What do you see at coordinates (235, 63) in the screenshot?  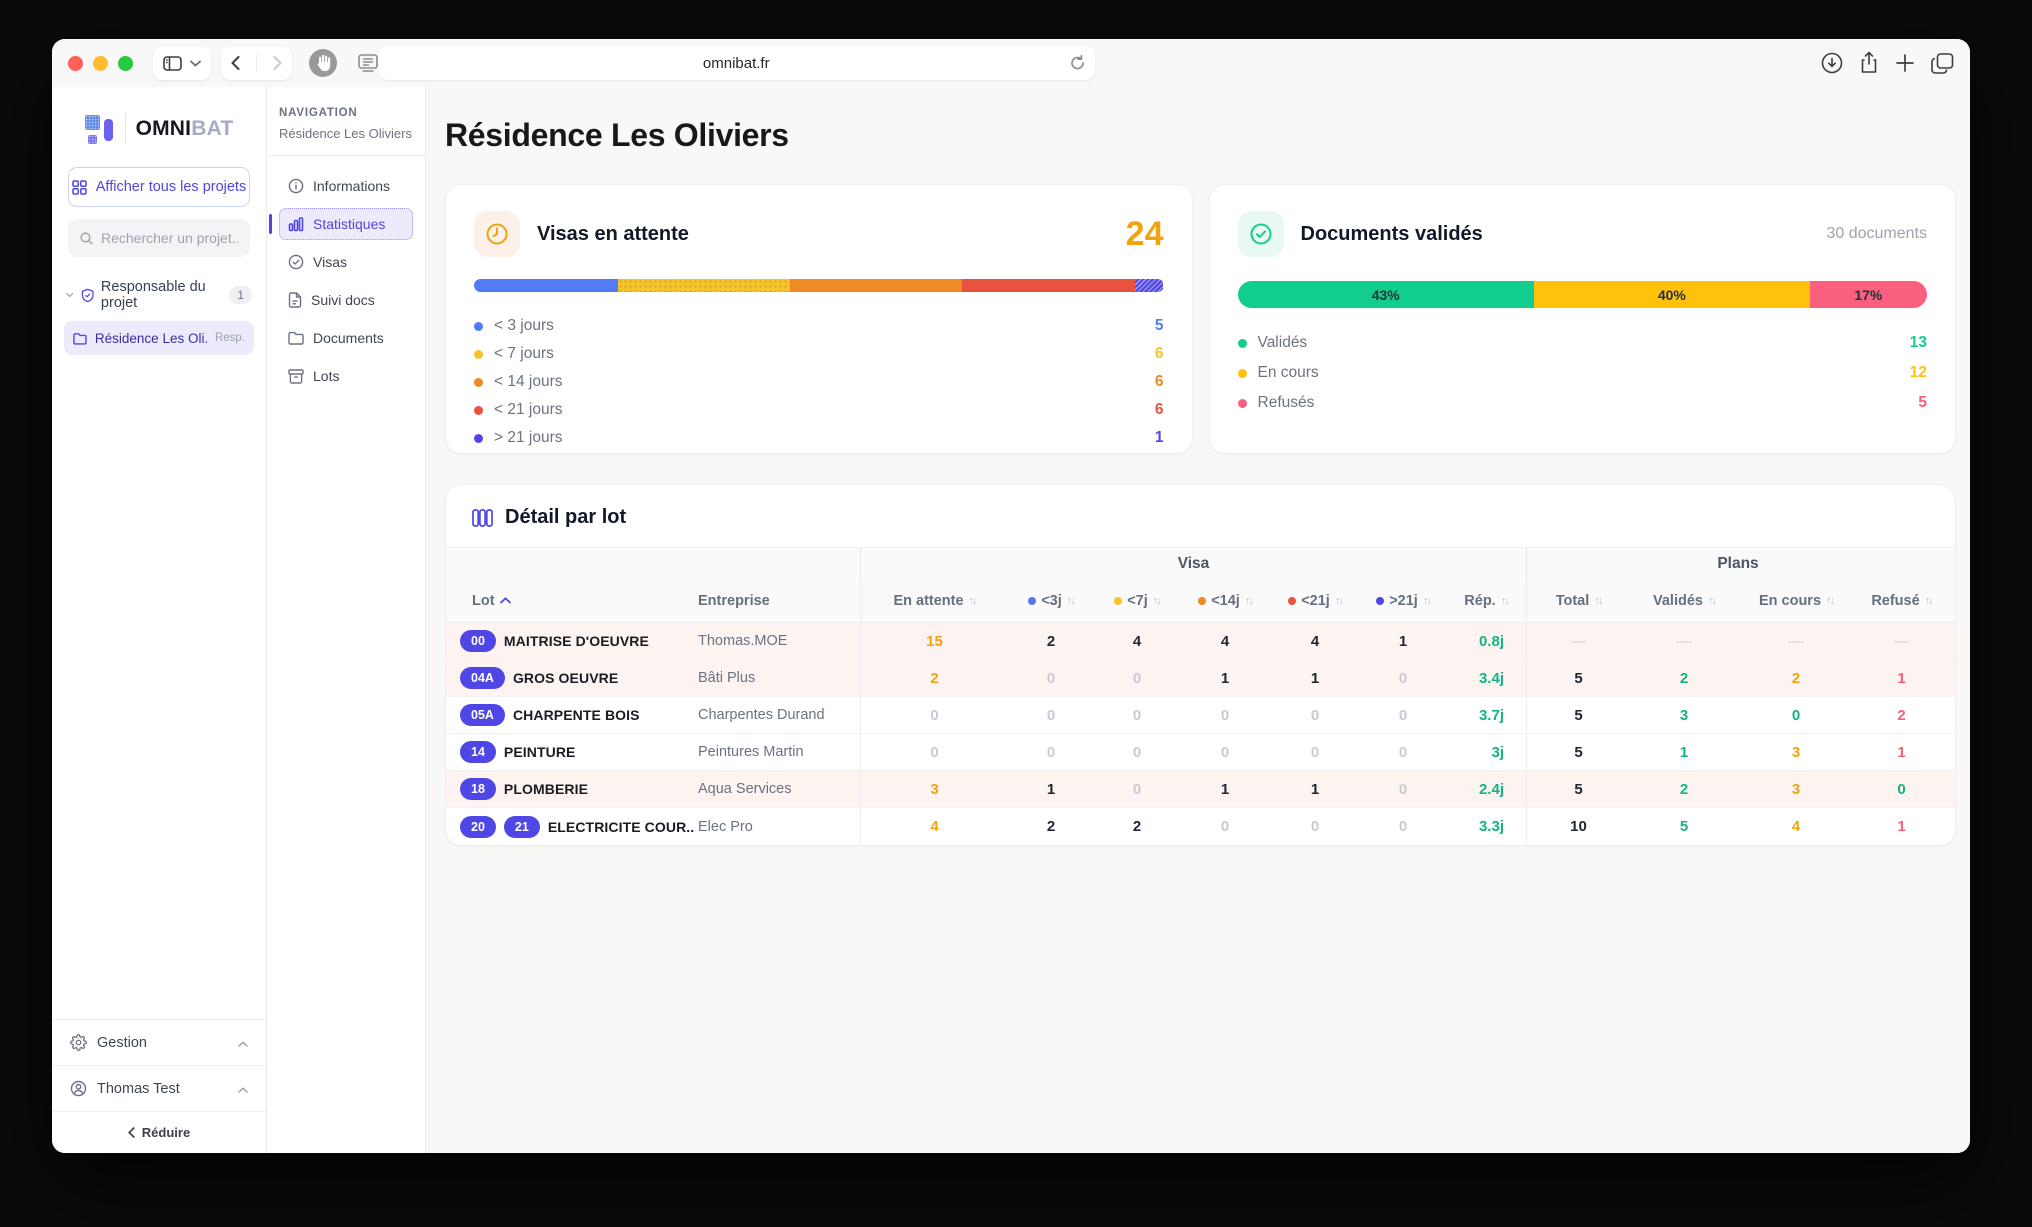 I see `back-button` at bounding box center [235, 63].